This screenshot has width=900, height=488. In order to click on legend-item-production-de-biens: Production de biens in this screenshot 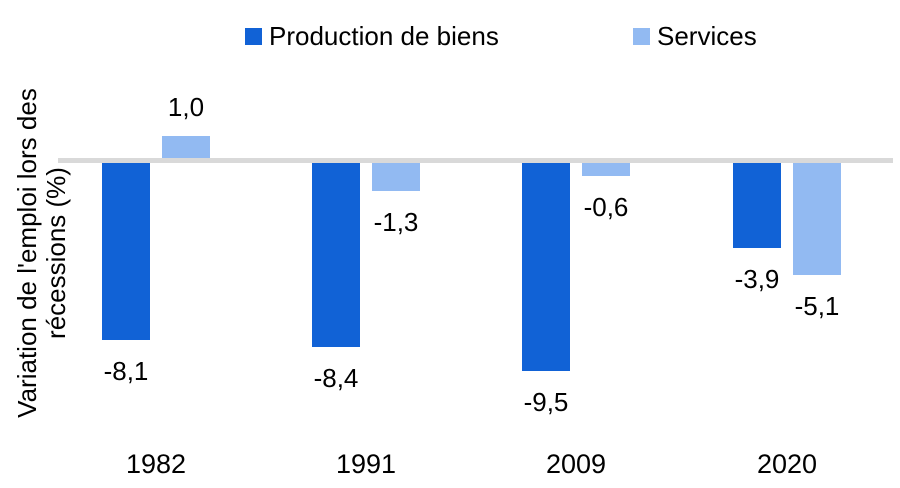, I will do `click(372, 36)`.